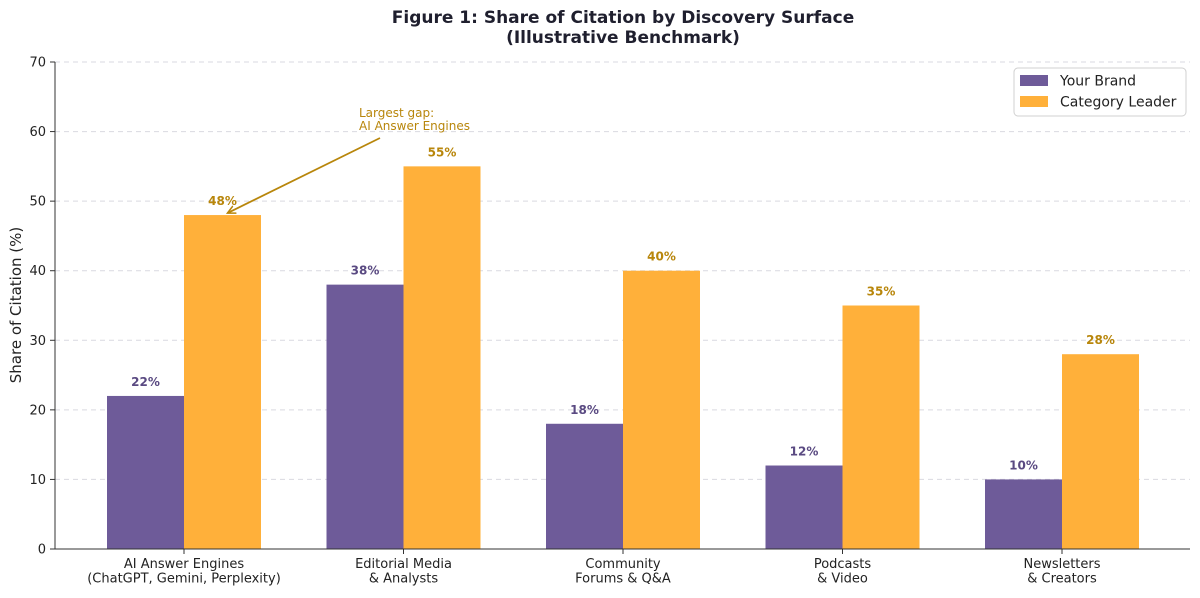 This screenshot has height=598, width=1200. I want to click on chart-subtitle: (Illustrative Benchmark), so click(623, 38).